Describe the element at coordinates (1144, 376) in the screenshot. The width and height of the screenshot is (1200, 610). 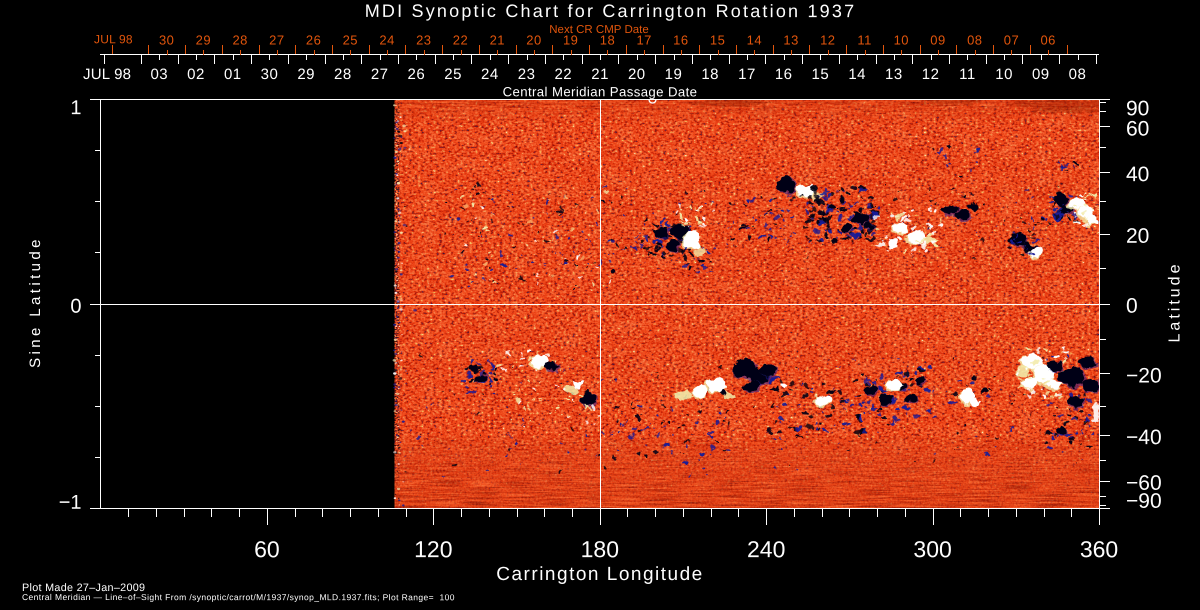
I see `svg-text: −20` at that location.